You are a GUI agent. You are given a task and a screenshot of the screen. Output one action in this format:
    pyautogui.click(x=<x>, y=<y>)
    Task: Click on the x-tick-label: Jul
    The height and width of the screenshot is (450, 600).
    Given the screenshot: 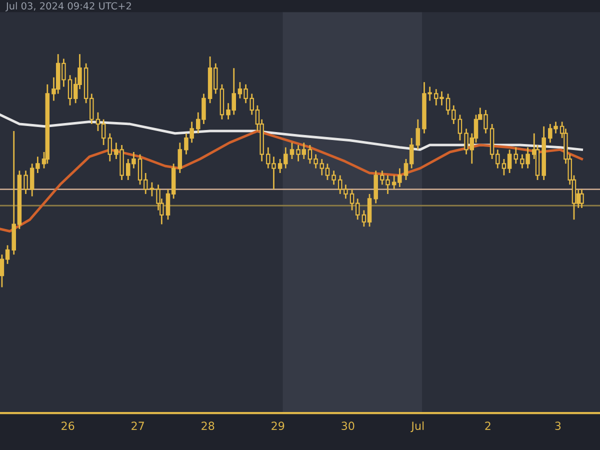 What is the action you would take?
    pyautogui.click(x=417, y=426)
    